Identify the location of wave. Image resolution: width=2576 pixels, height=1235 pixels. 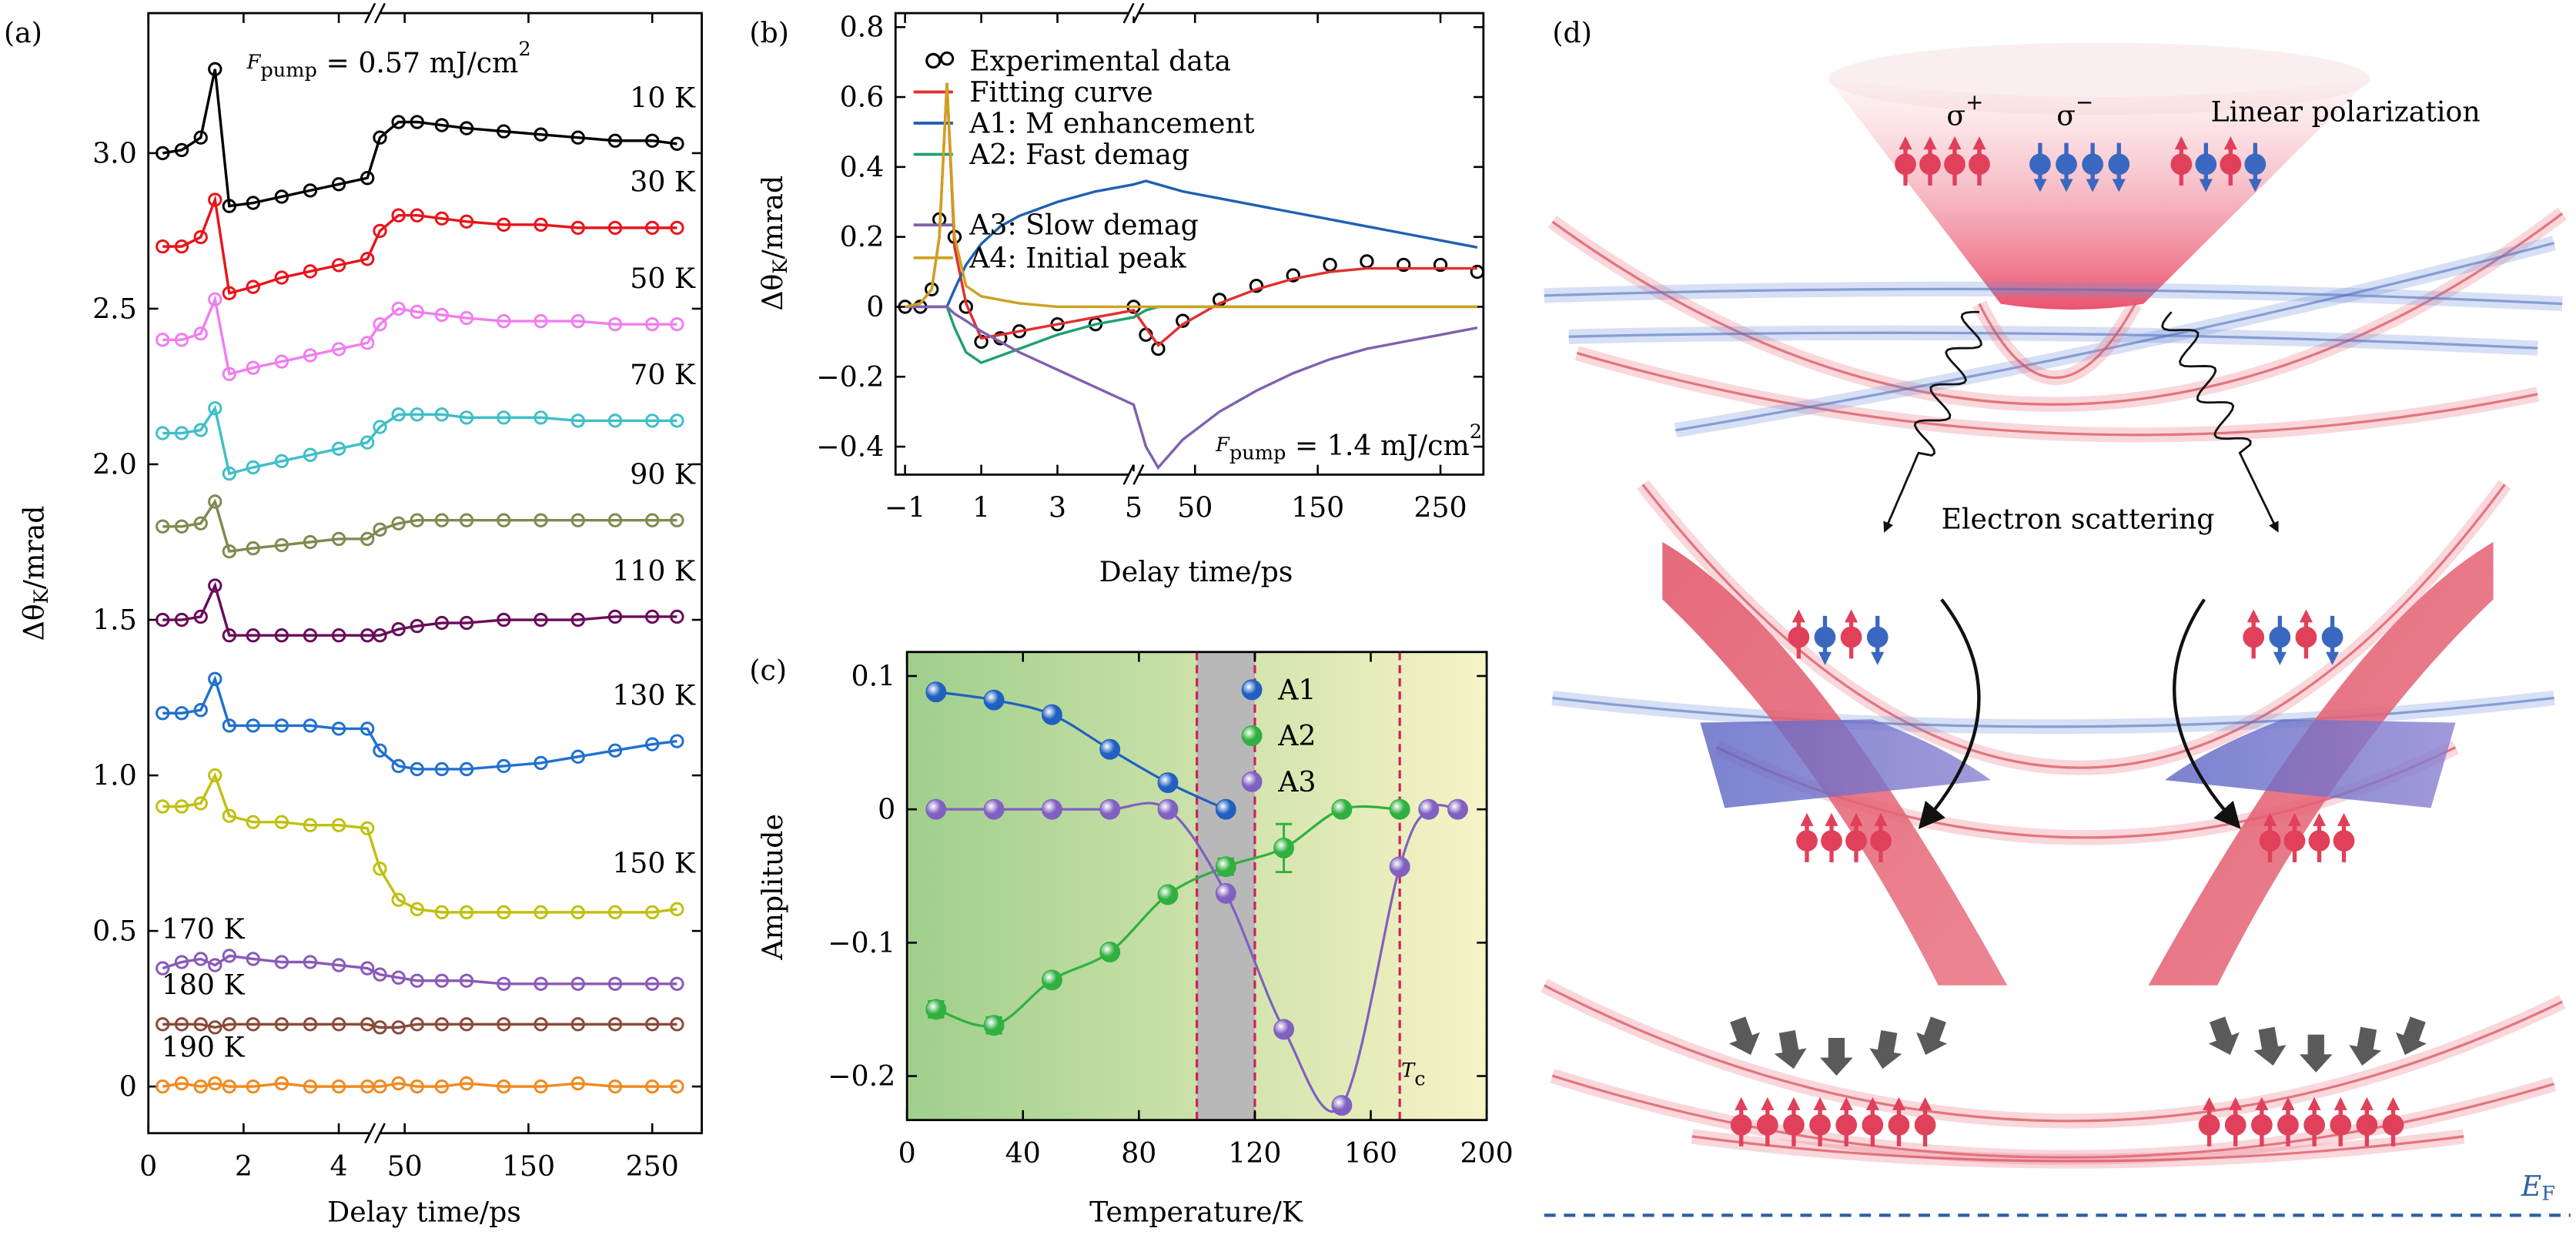
(1933, 421).